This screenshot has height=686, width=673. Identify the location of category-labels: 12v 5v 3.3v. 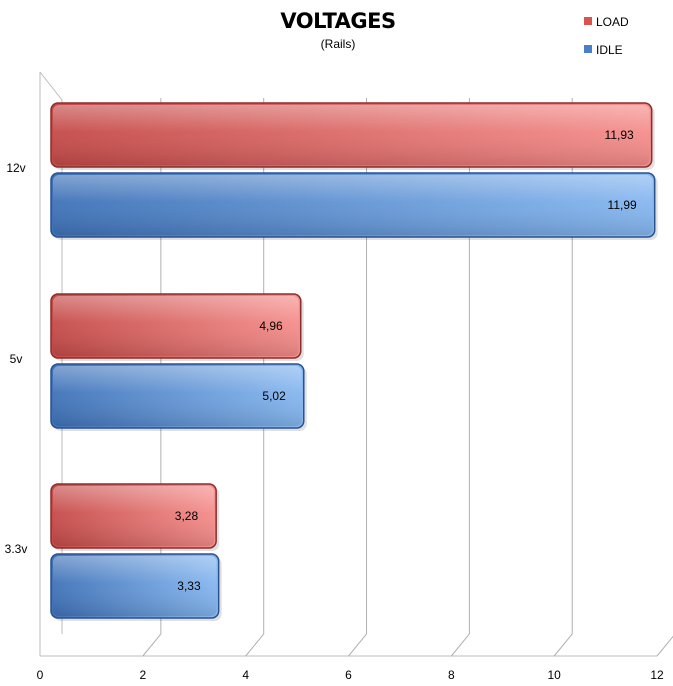
(16, 358).